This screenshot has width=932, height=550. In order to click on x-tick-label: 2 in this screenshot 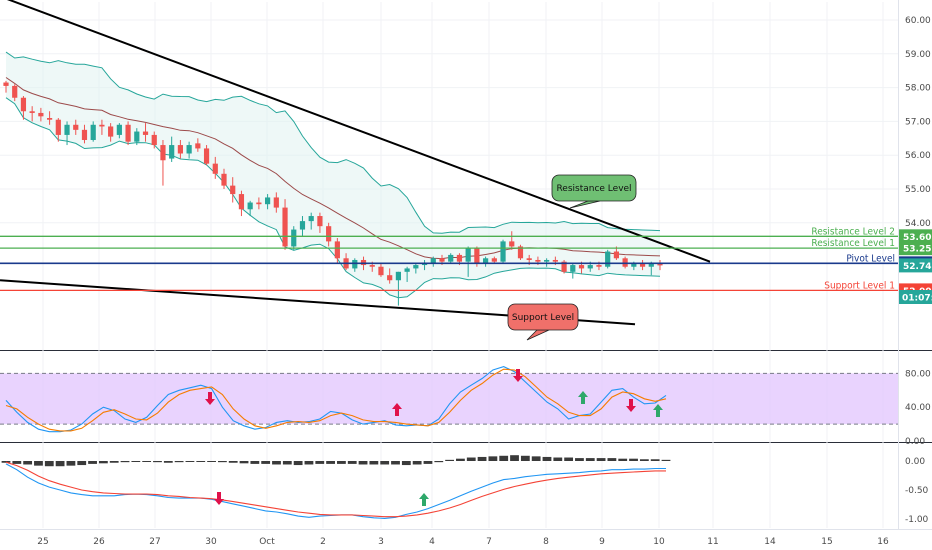, I will do `click(323, 542)`.